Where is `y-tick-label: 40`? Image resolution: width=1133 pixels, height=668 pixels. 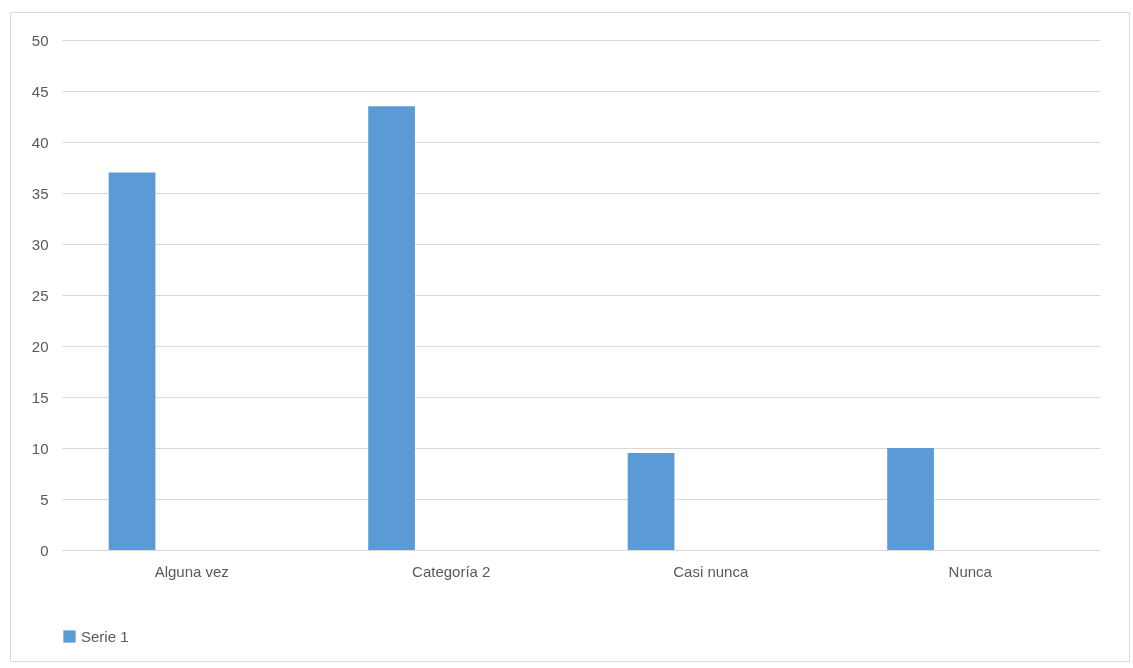
y-tick-label: 40 is located at coordinates (40, 142).